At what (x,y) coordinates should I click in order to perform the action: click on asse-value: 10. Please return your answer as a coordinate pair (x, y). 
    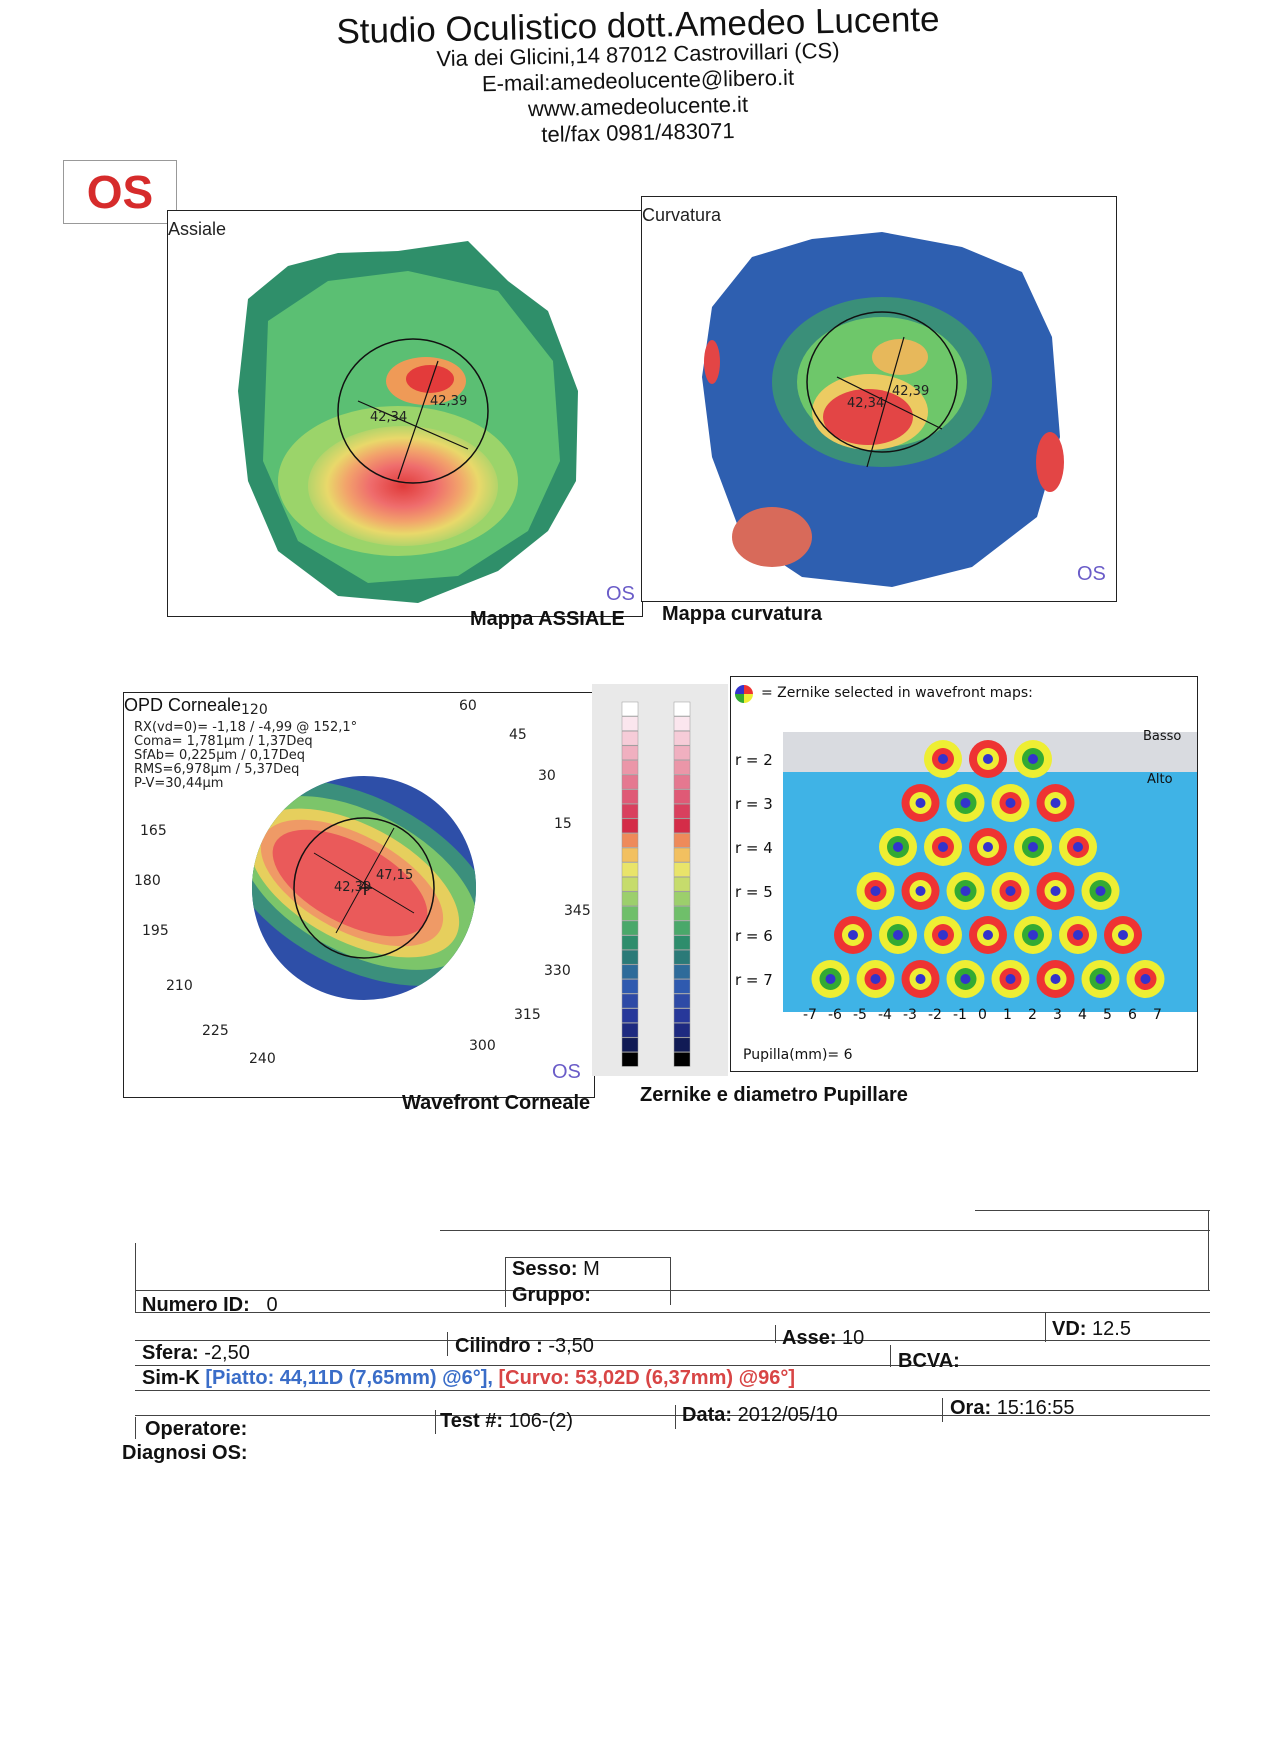
    Looking at the image, I should click on (853, 1338).